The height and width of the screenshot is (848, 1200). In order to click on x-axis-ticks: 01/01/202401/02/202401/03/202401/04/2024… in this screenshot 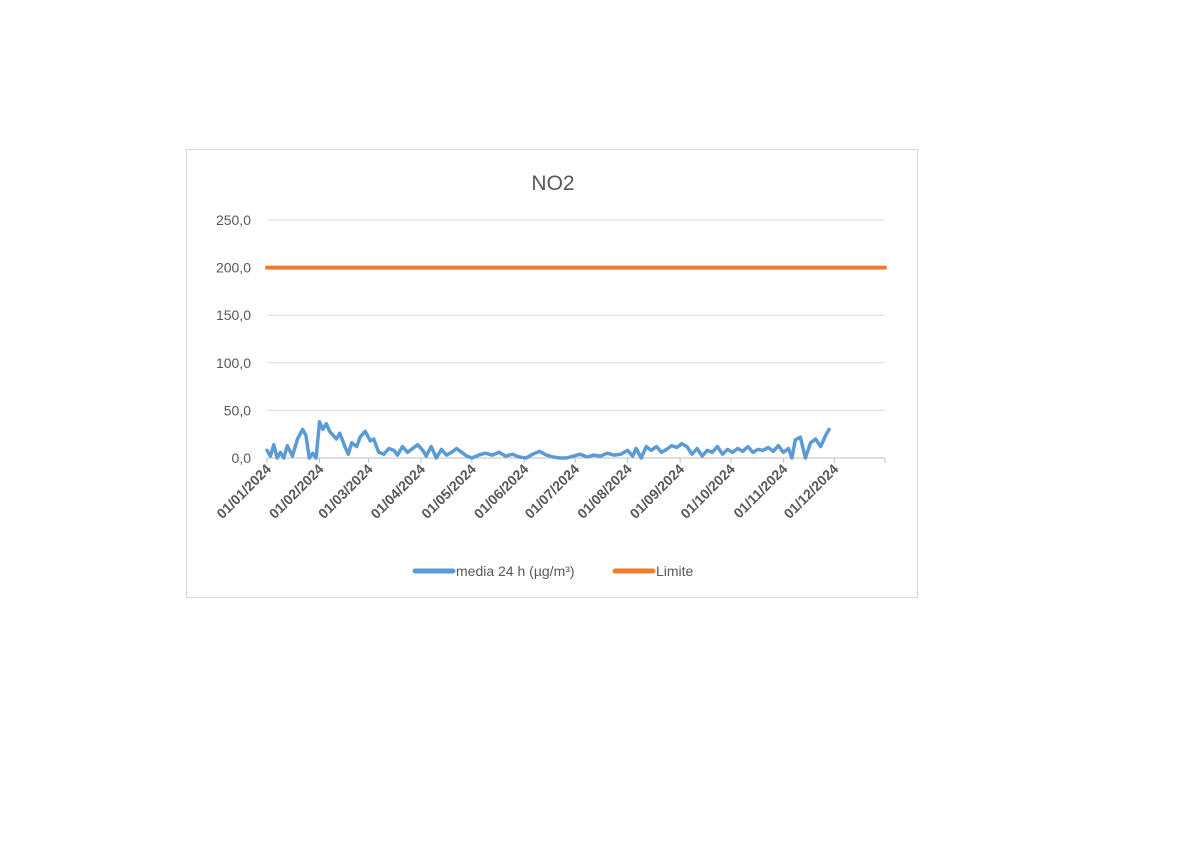, I will do `click(527, 491)`.